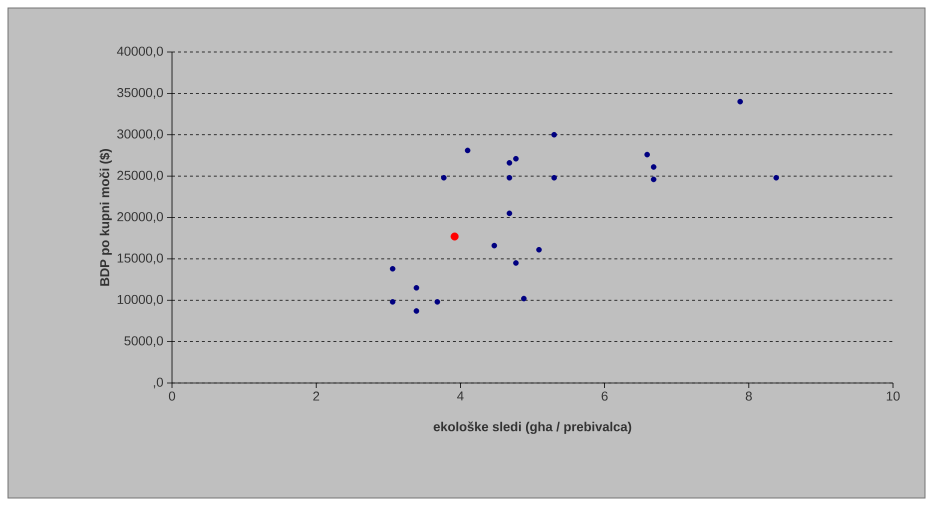 Image resolution: width=928 pixels, height=506 pixels. I want to click on y-tick-label: 5000,0, so click(143, 341).